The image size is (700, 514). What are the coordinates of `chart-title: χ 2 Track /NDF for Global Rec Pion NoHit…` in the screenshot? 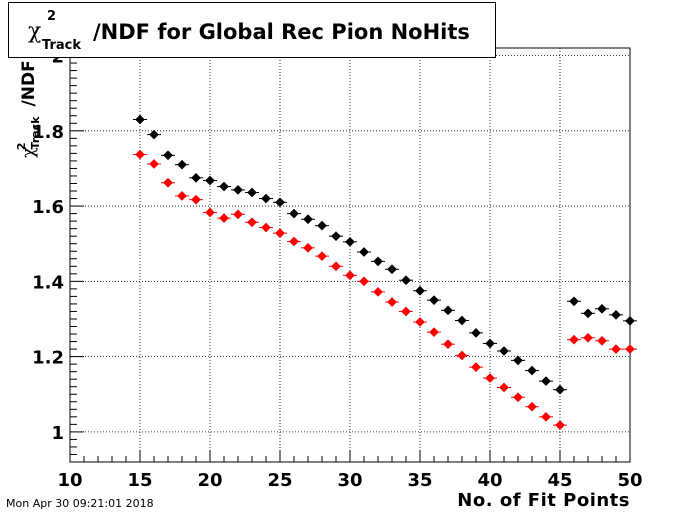 It's located at (252, 30).